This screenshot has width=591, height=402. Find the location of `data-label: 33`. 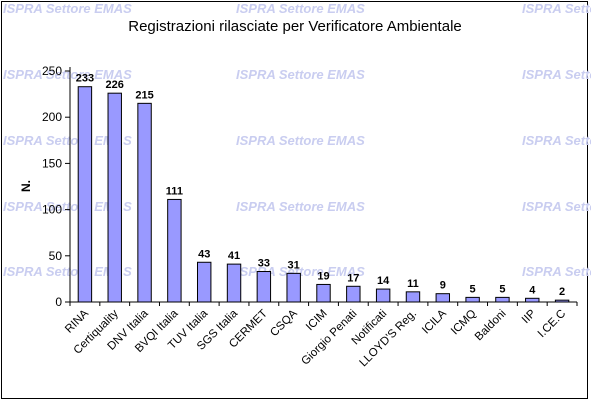

data-label: 33 is located at coordinates (264, 264).